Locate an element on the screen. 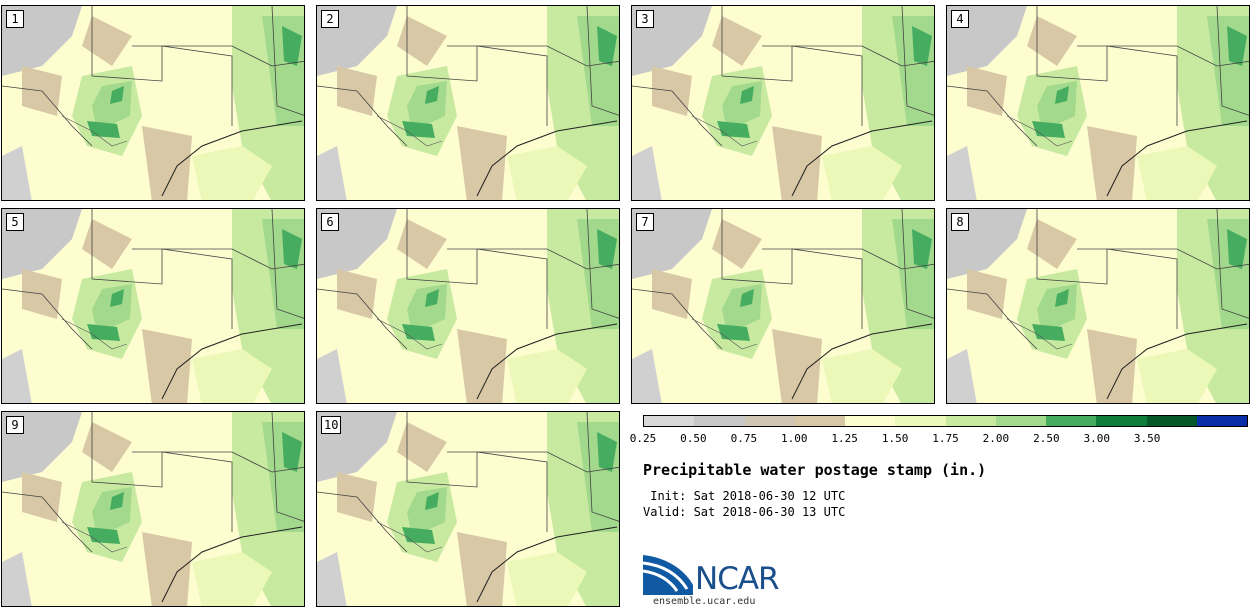 The image size is (1260, 610). member-number: 10 is located at coordinates (331, 425).